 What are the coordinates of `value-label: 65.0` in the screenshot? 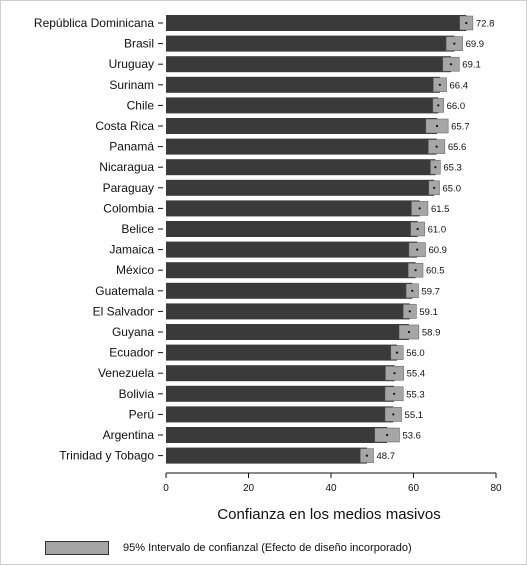 It's located at (451, 188).